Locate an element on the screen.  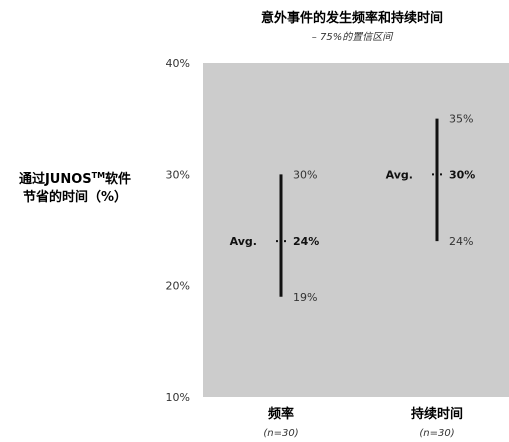
chart-title: 意外事件的发生频率和持续时间 is located at coordinates (352, 18).